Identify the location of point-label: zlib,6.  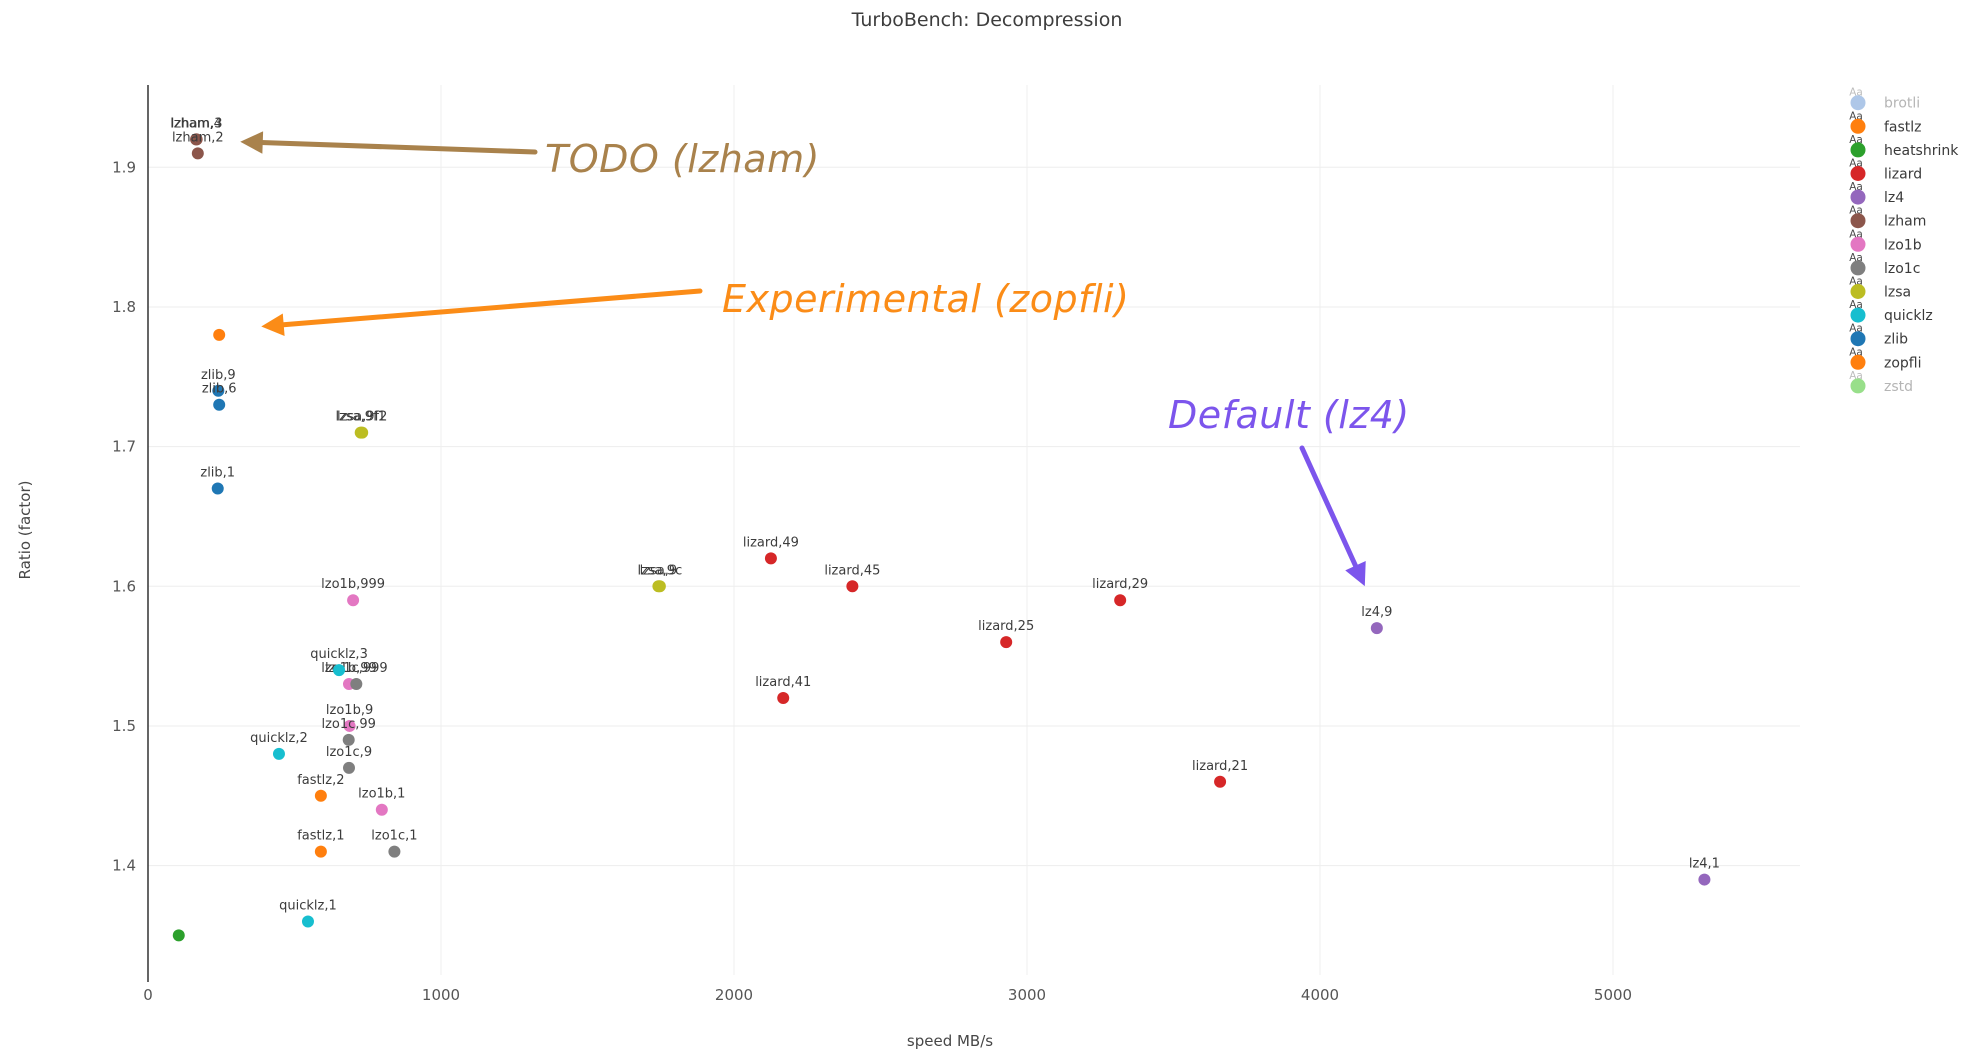
(219, 389).